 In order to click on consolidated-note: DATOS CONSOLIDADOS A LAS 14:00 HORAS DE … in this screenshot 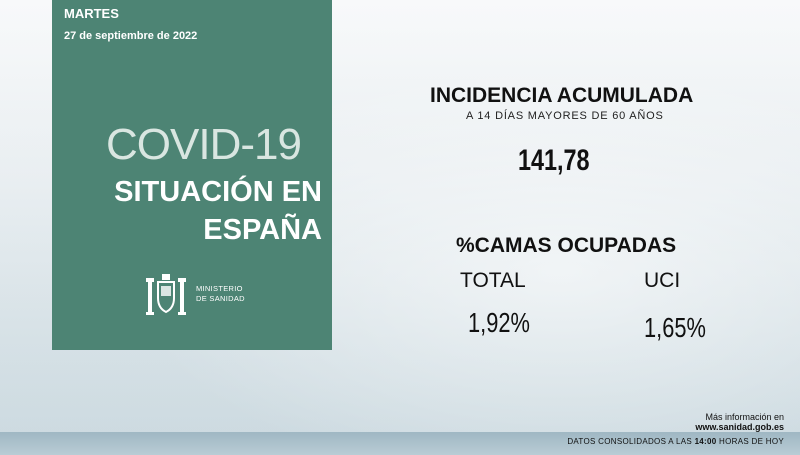, I will do `click(675, 441)`.